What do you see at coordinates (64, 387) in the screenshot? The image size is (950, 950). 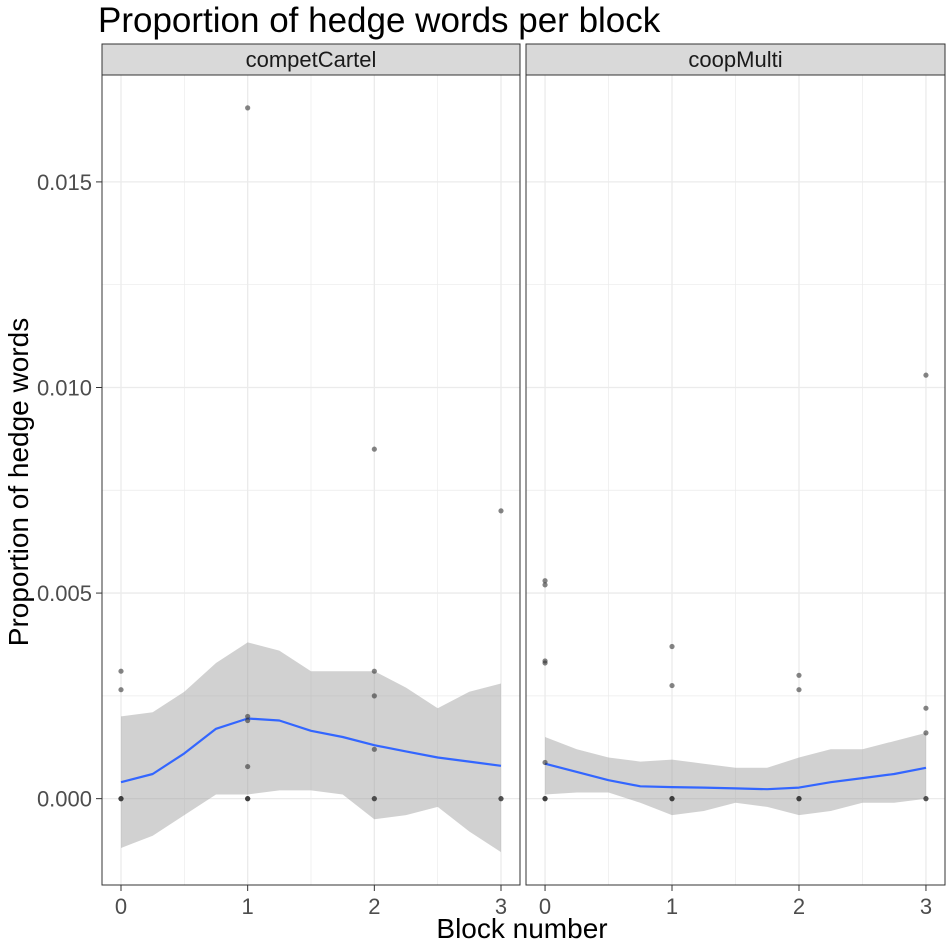 I see `y-tick-label: 0.010` at bounding box center [64, 387].